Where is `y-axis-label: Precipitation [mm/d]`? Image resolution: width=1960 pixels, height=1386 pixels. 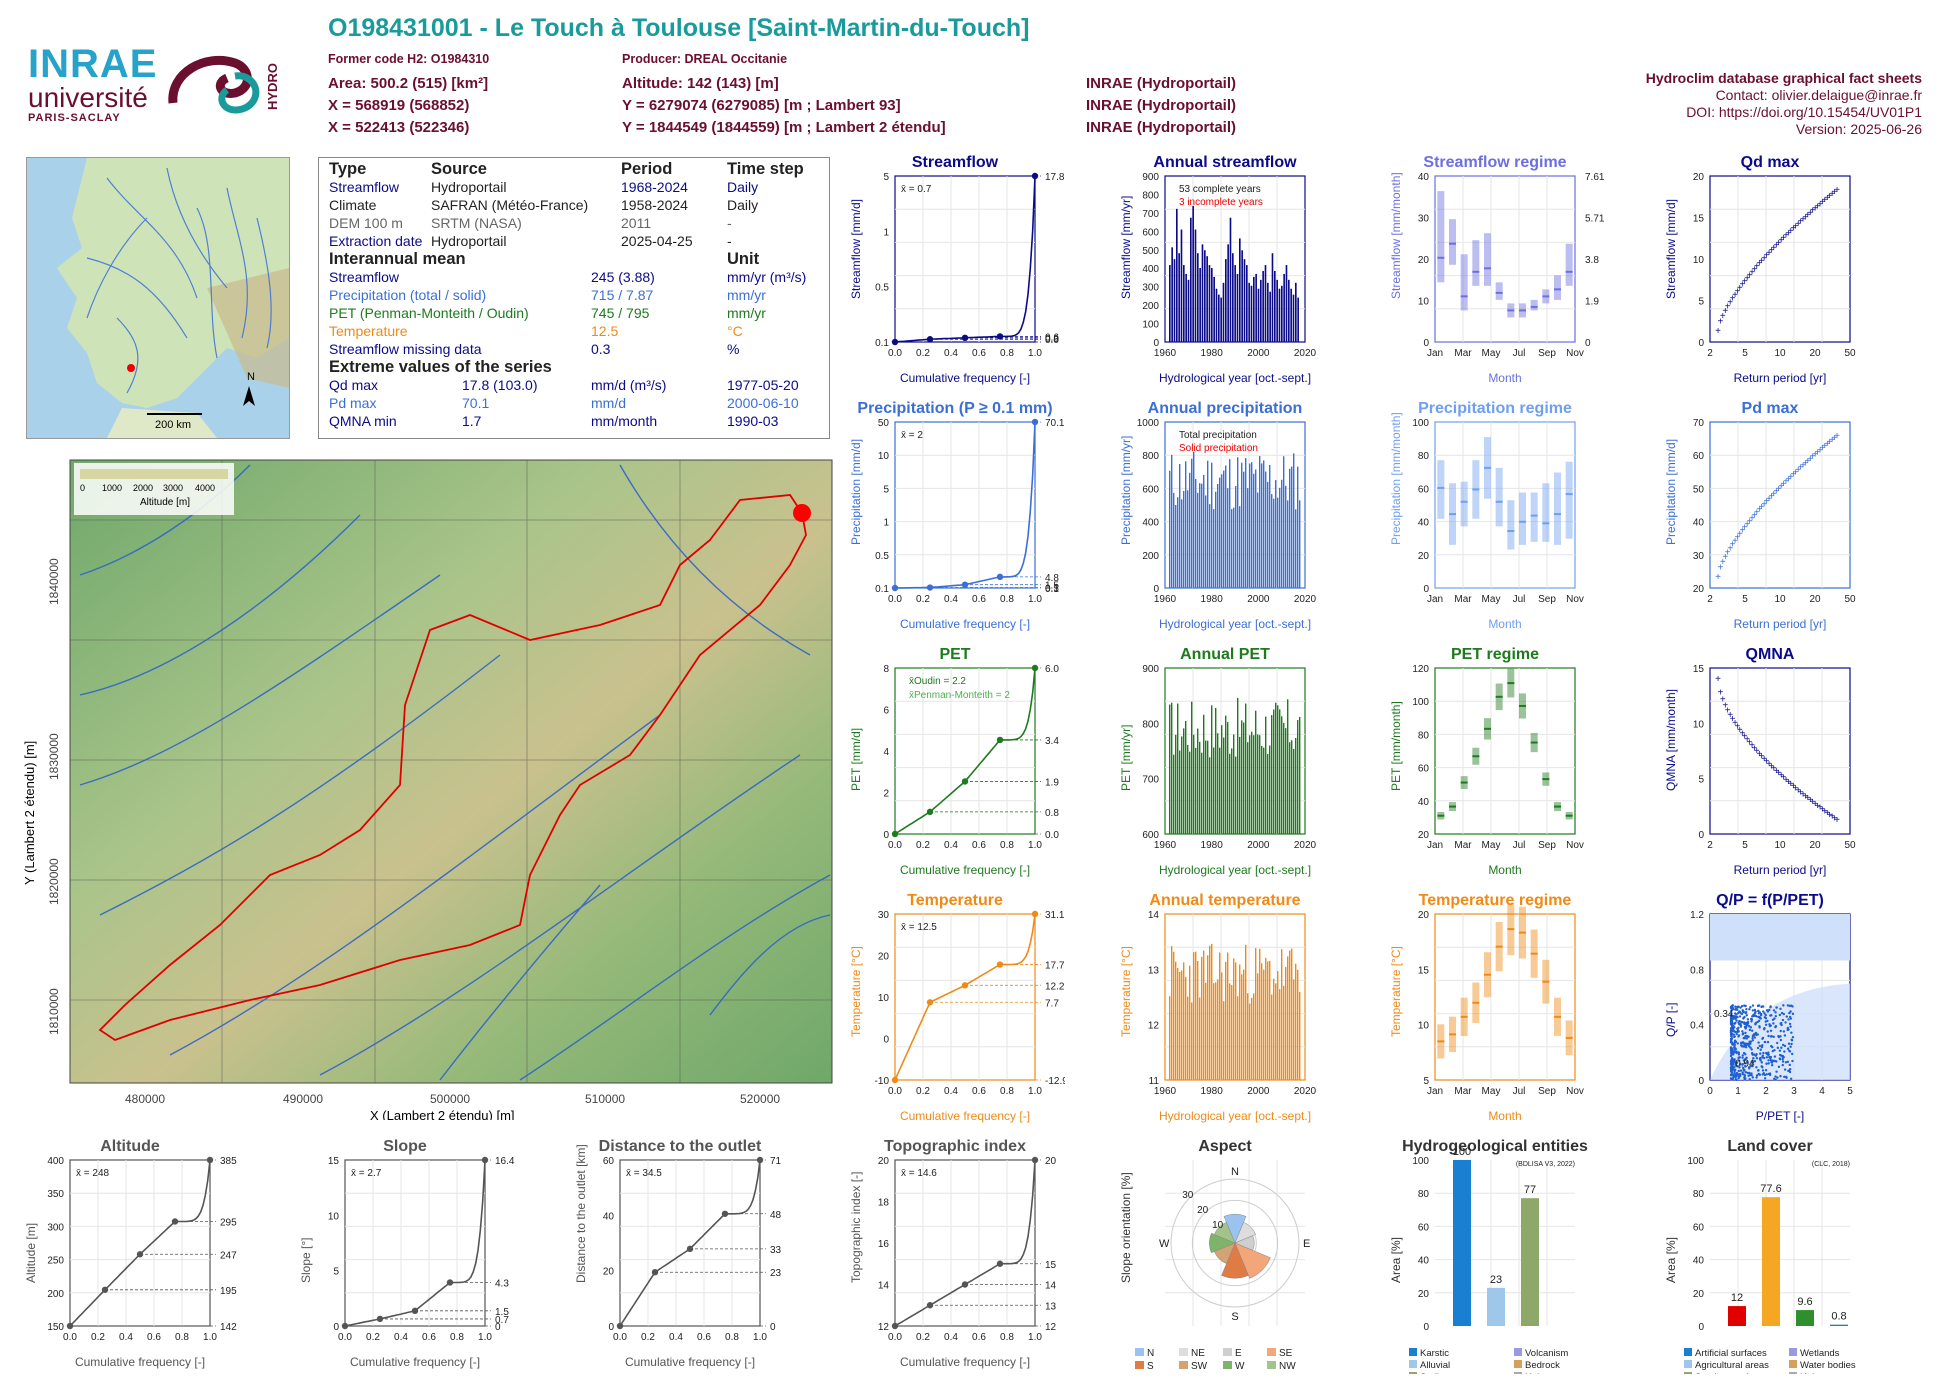 y-axis-label: Precipitation [mm/d] is located at coordinates (1671, 492).